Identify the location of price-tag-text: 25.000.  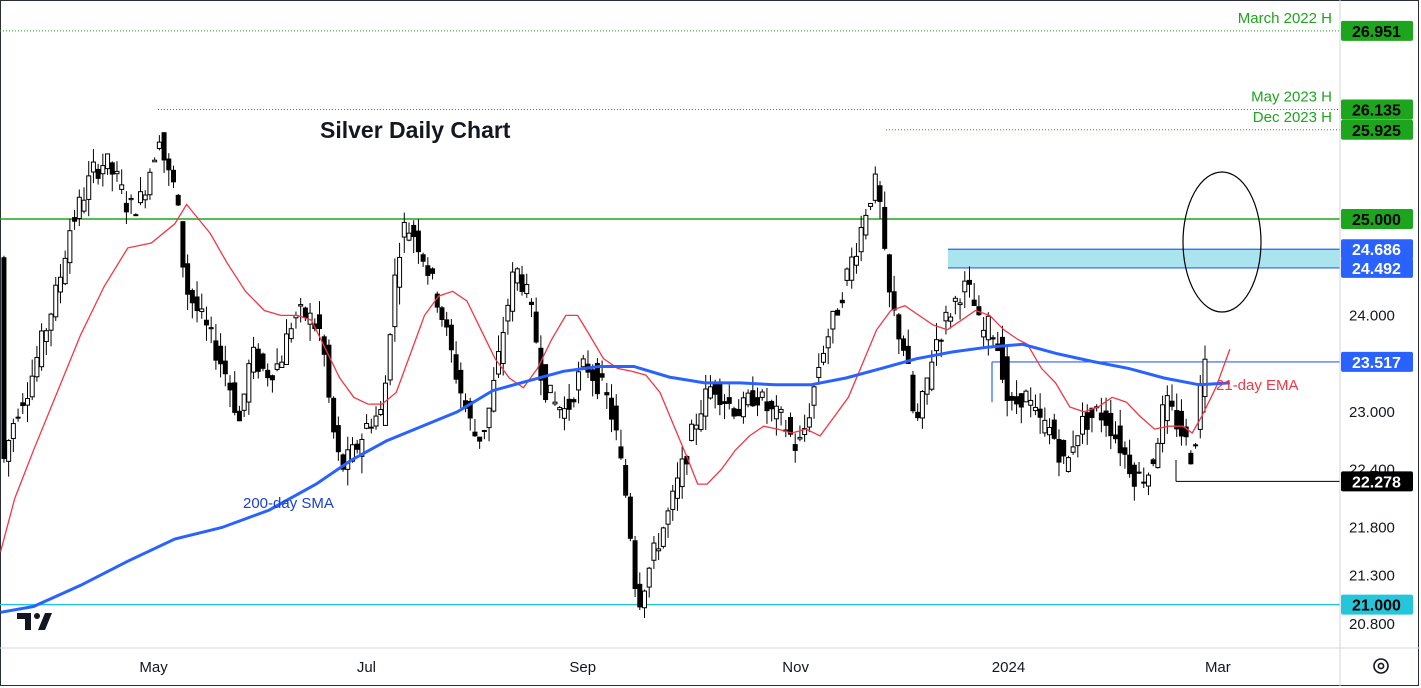
(1376, 220).